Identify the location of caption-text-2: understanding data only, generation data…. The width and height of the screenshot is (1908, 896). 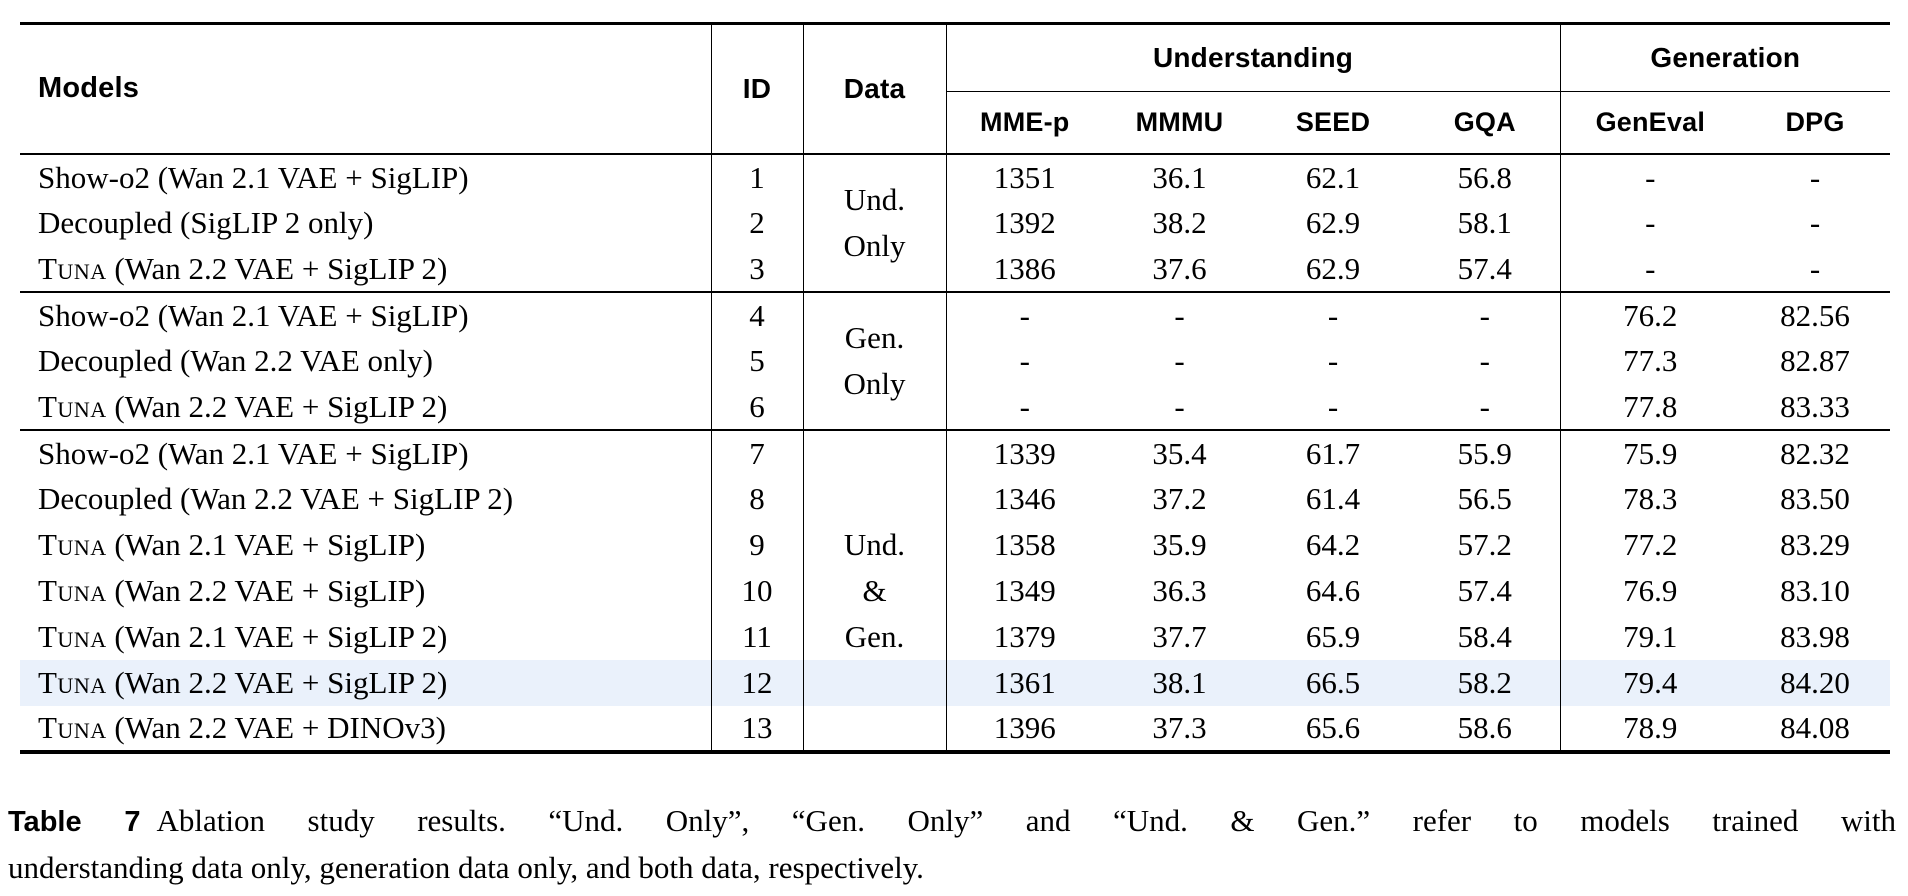
(466, 867).